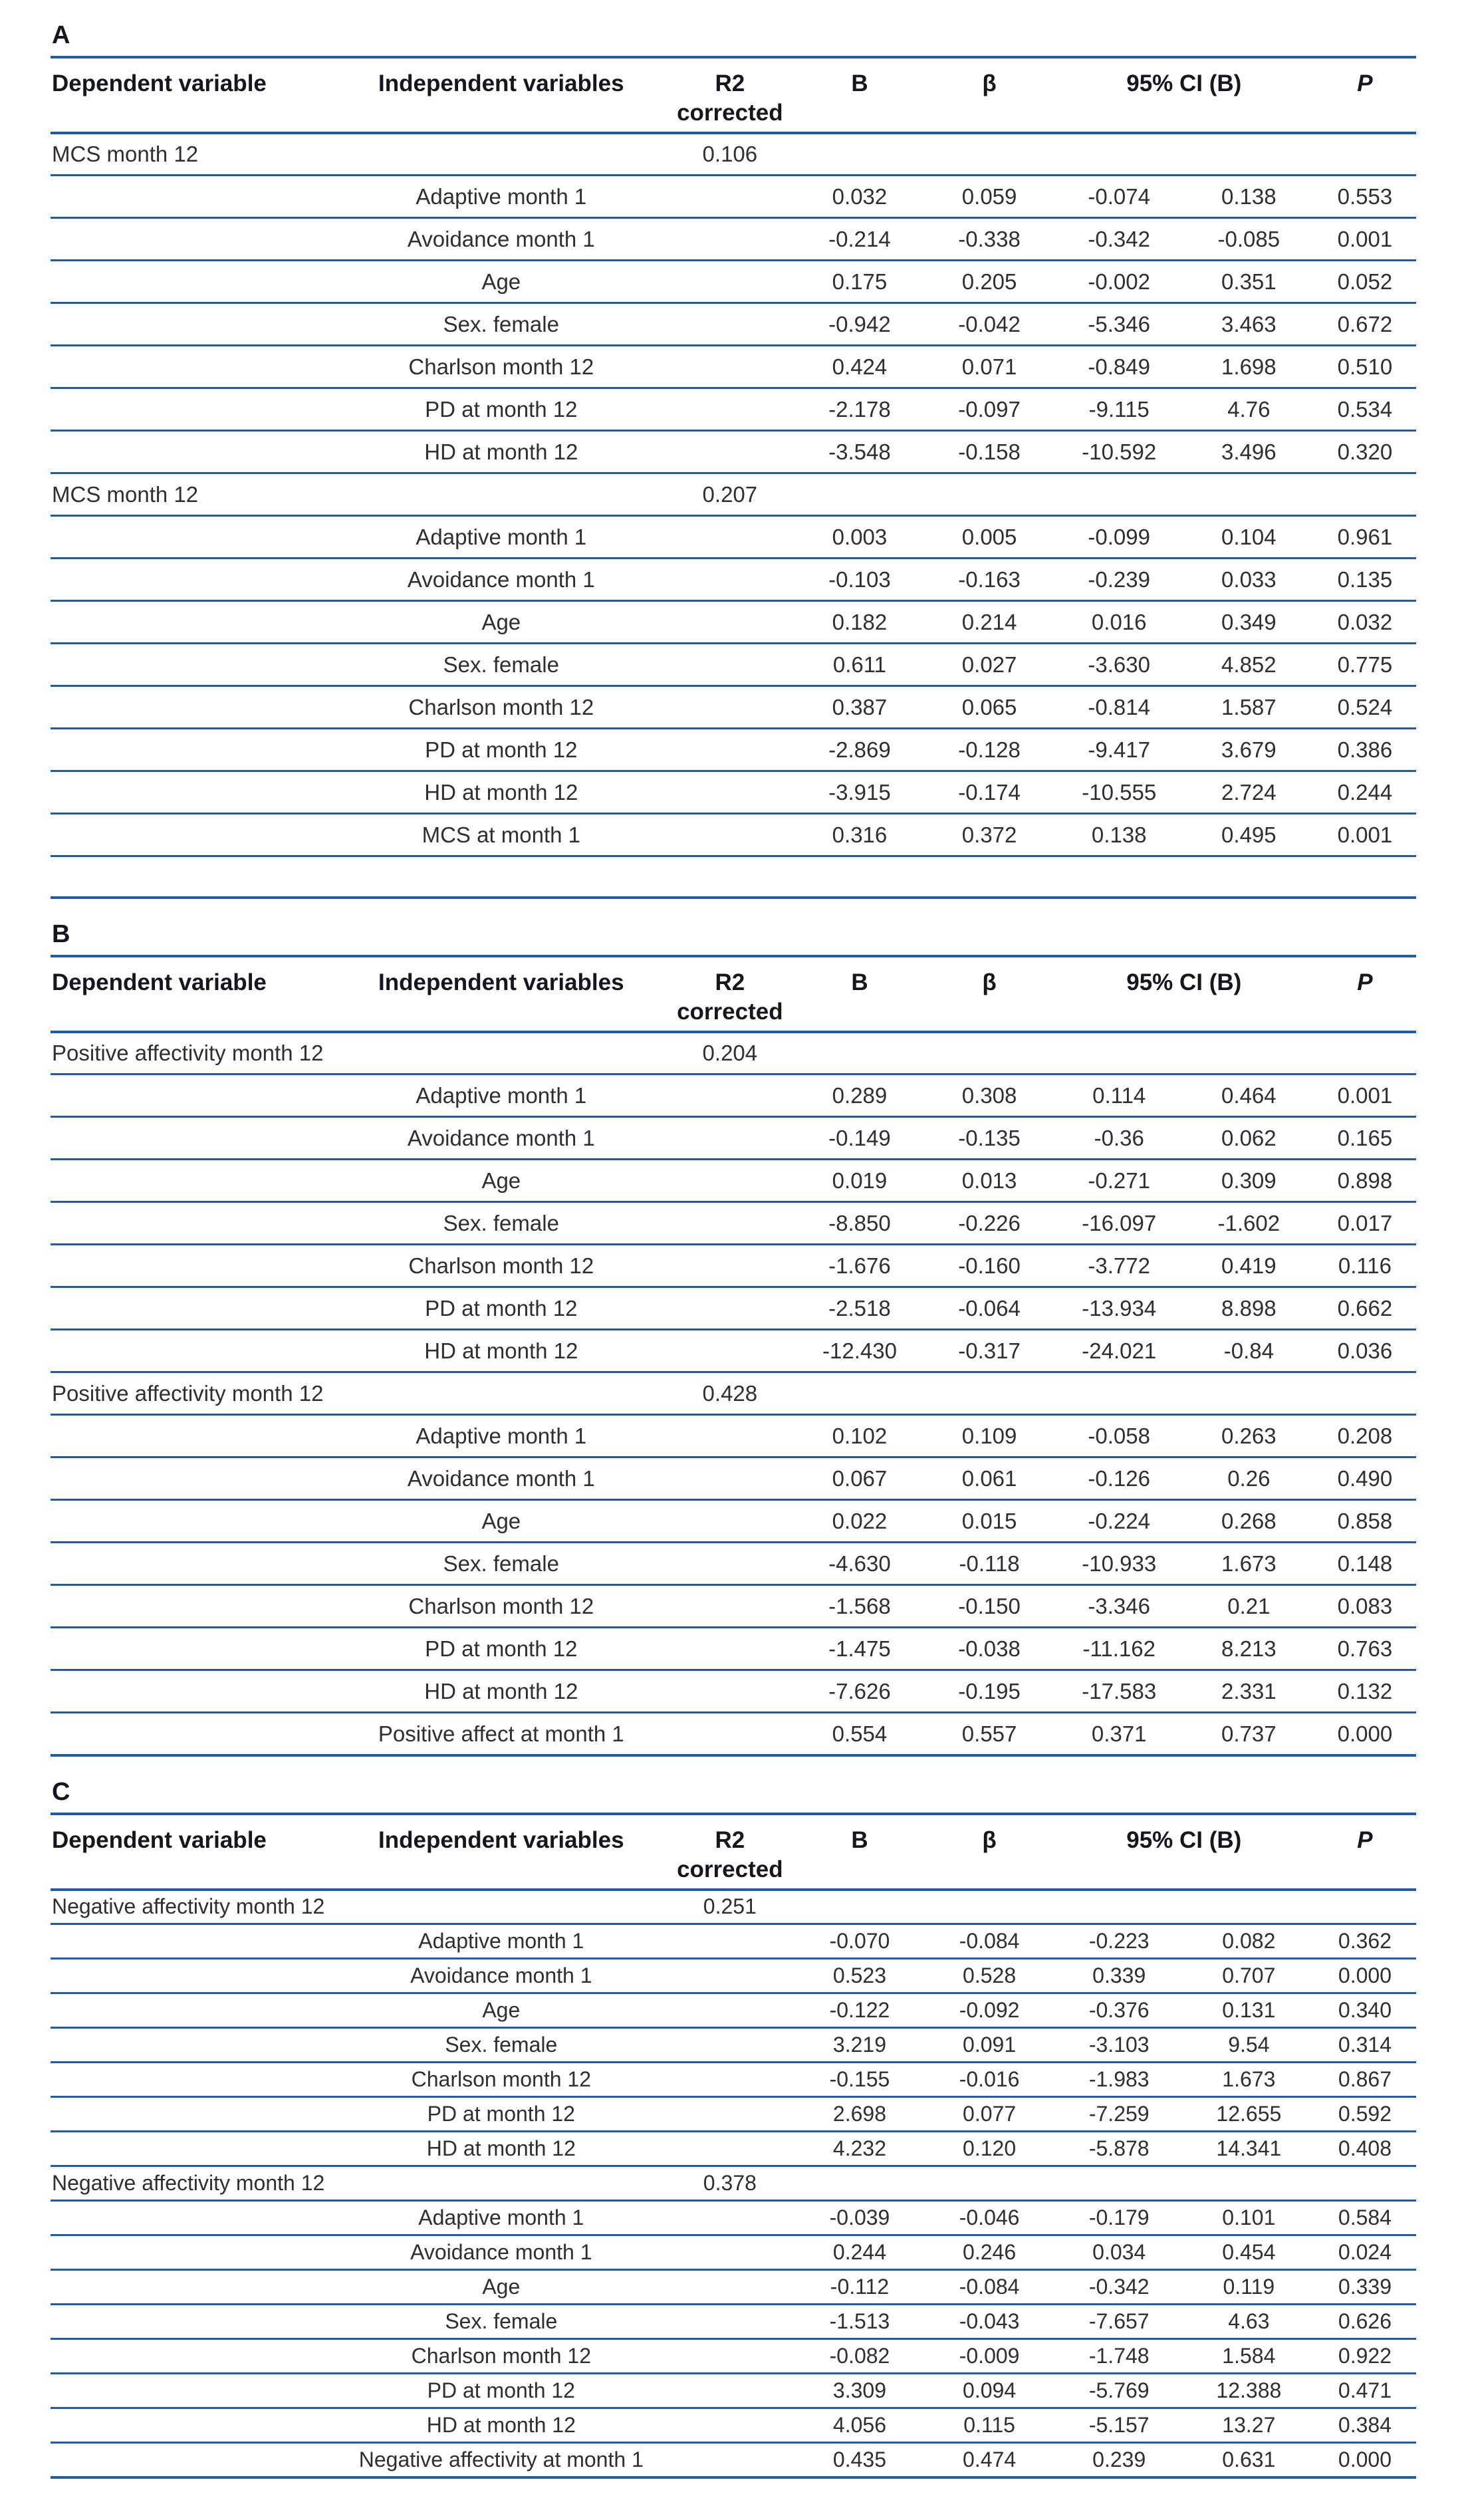 The image size is (1464, 2520). What do you see at coordinates (734, 622) in the screenshot?
I see `variable-row: Age 0.182 0.214 0.016 0.349 0.032` at bounding box center [734, 622].